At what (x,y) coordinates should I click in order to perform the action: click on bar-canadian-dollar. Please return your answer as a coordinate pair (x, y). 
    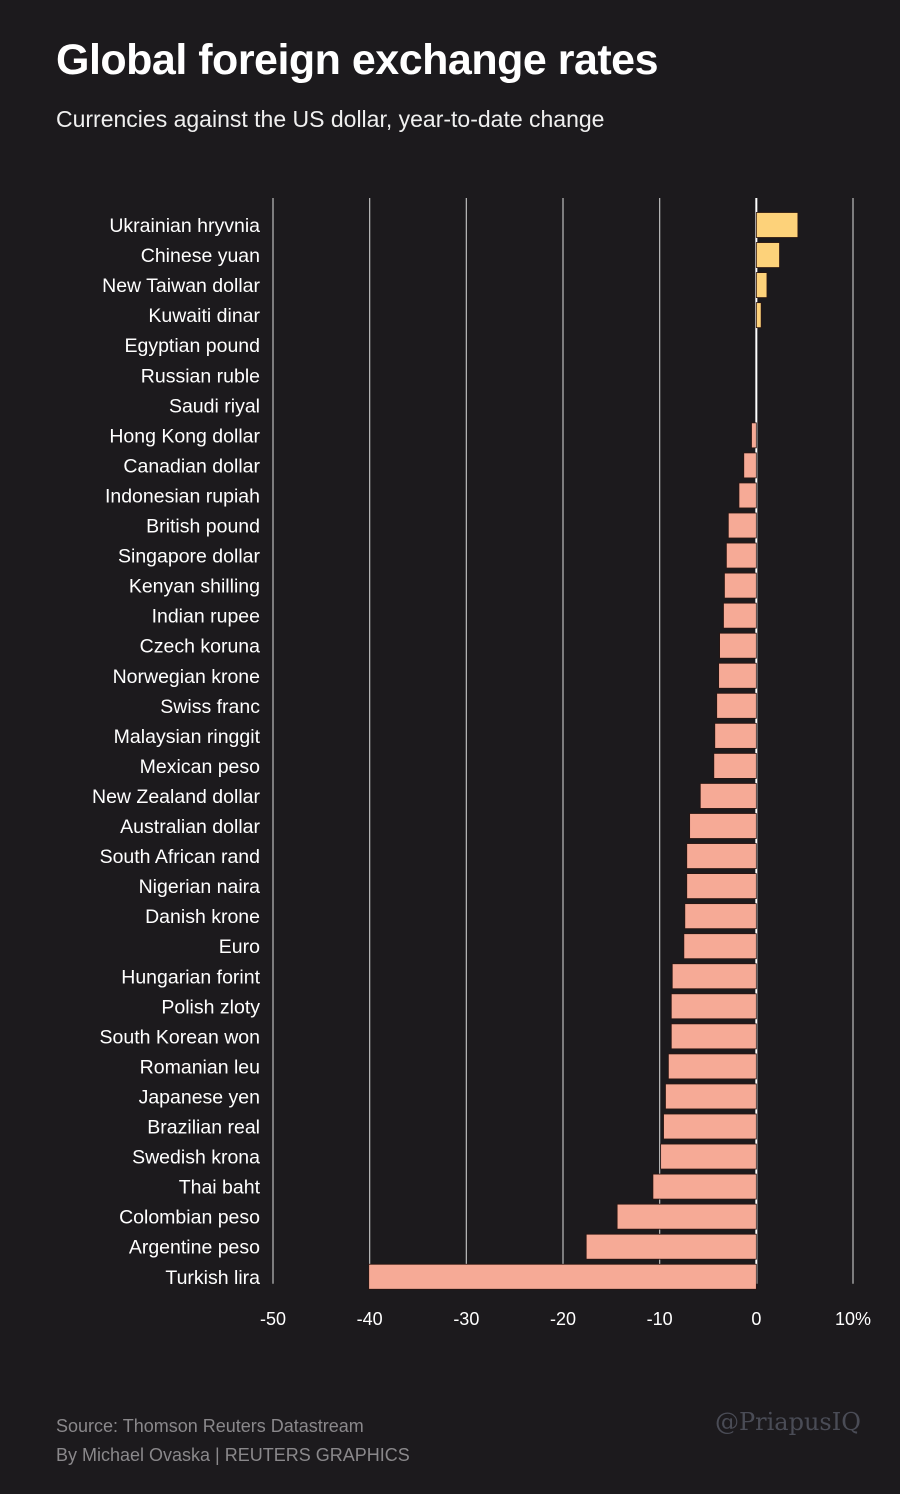
    Looking at the image, I should click on (750, 465).